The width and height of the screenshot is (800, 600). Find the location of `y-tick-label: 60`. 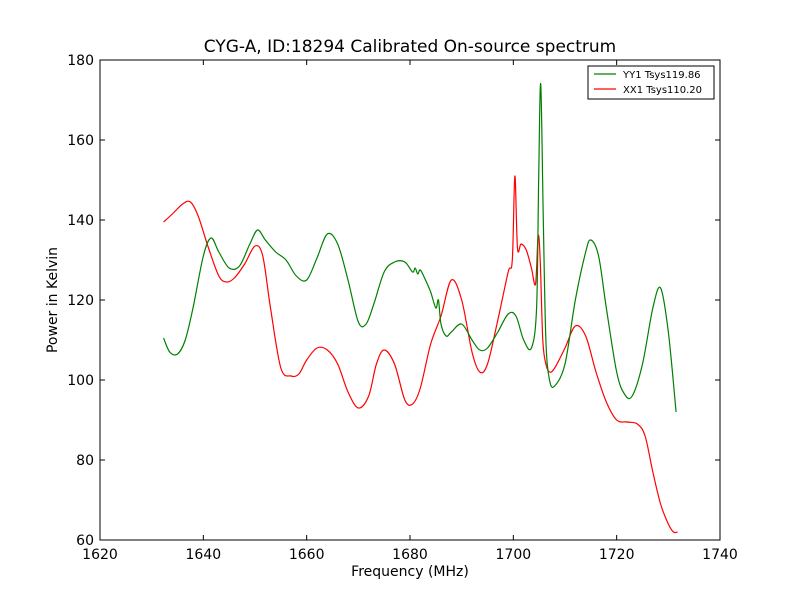

y-tick-label: 60 is located at coordinates (85, 541).